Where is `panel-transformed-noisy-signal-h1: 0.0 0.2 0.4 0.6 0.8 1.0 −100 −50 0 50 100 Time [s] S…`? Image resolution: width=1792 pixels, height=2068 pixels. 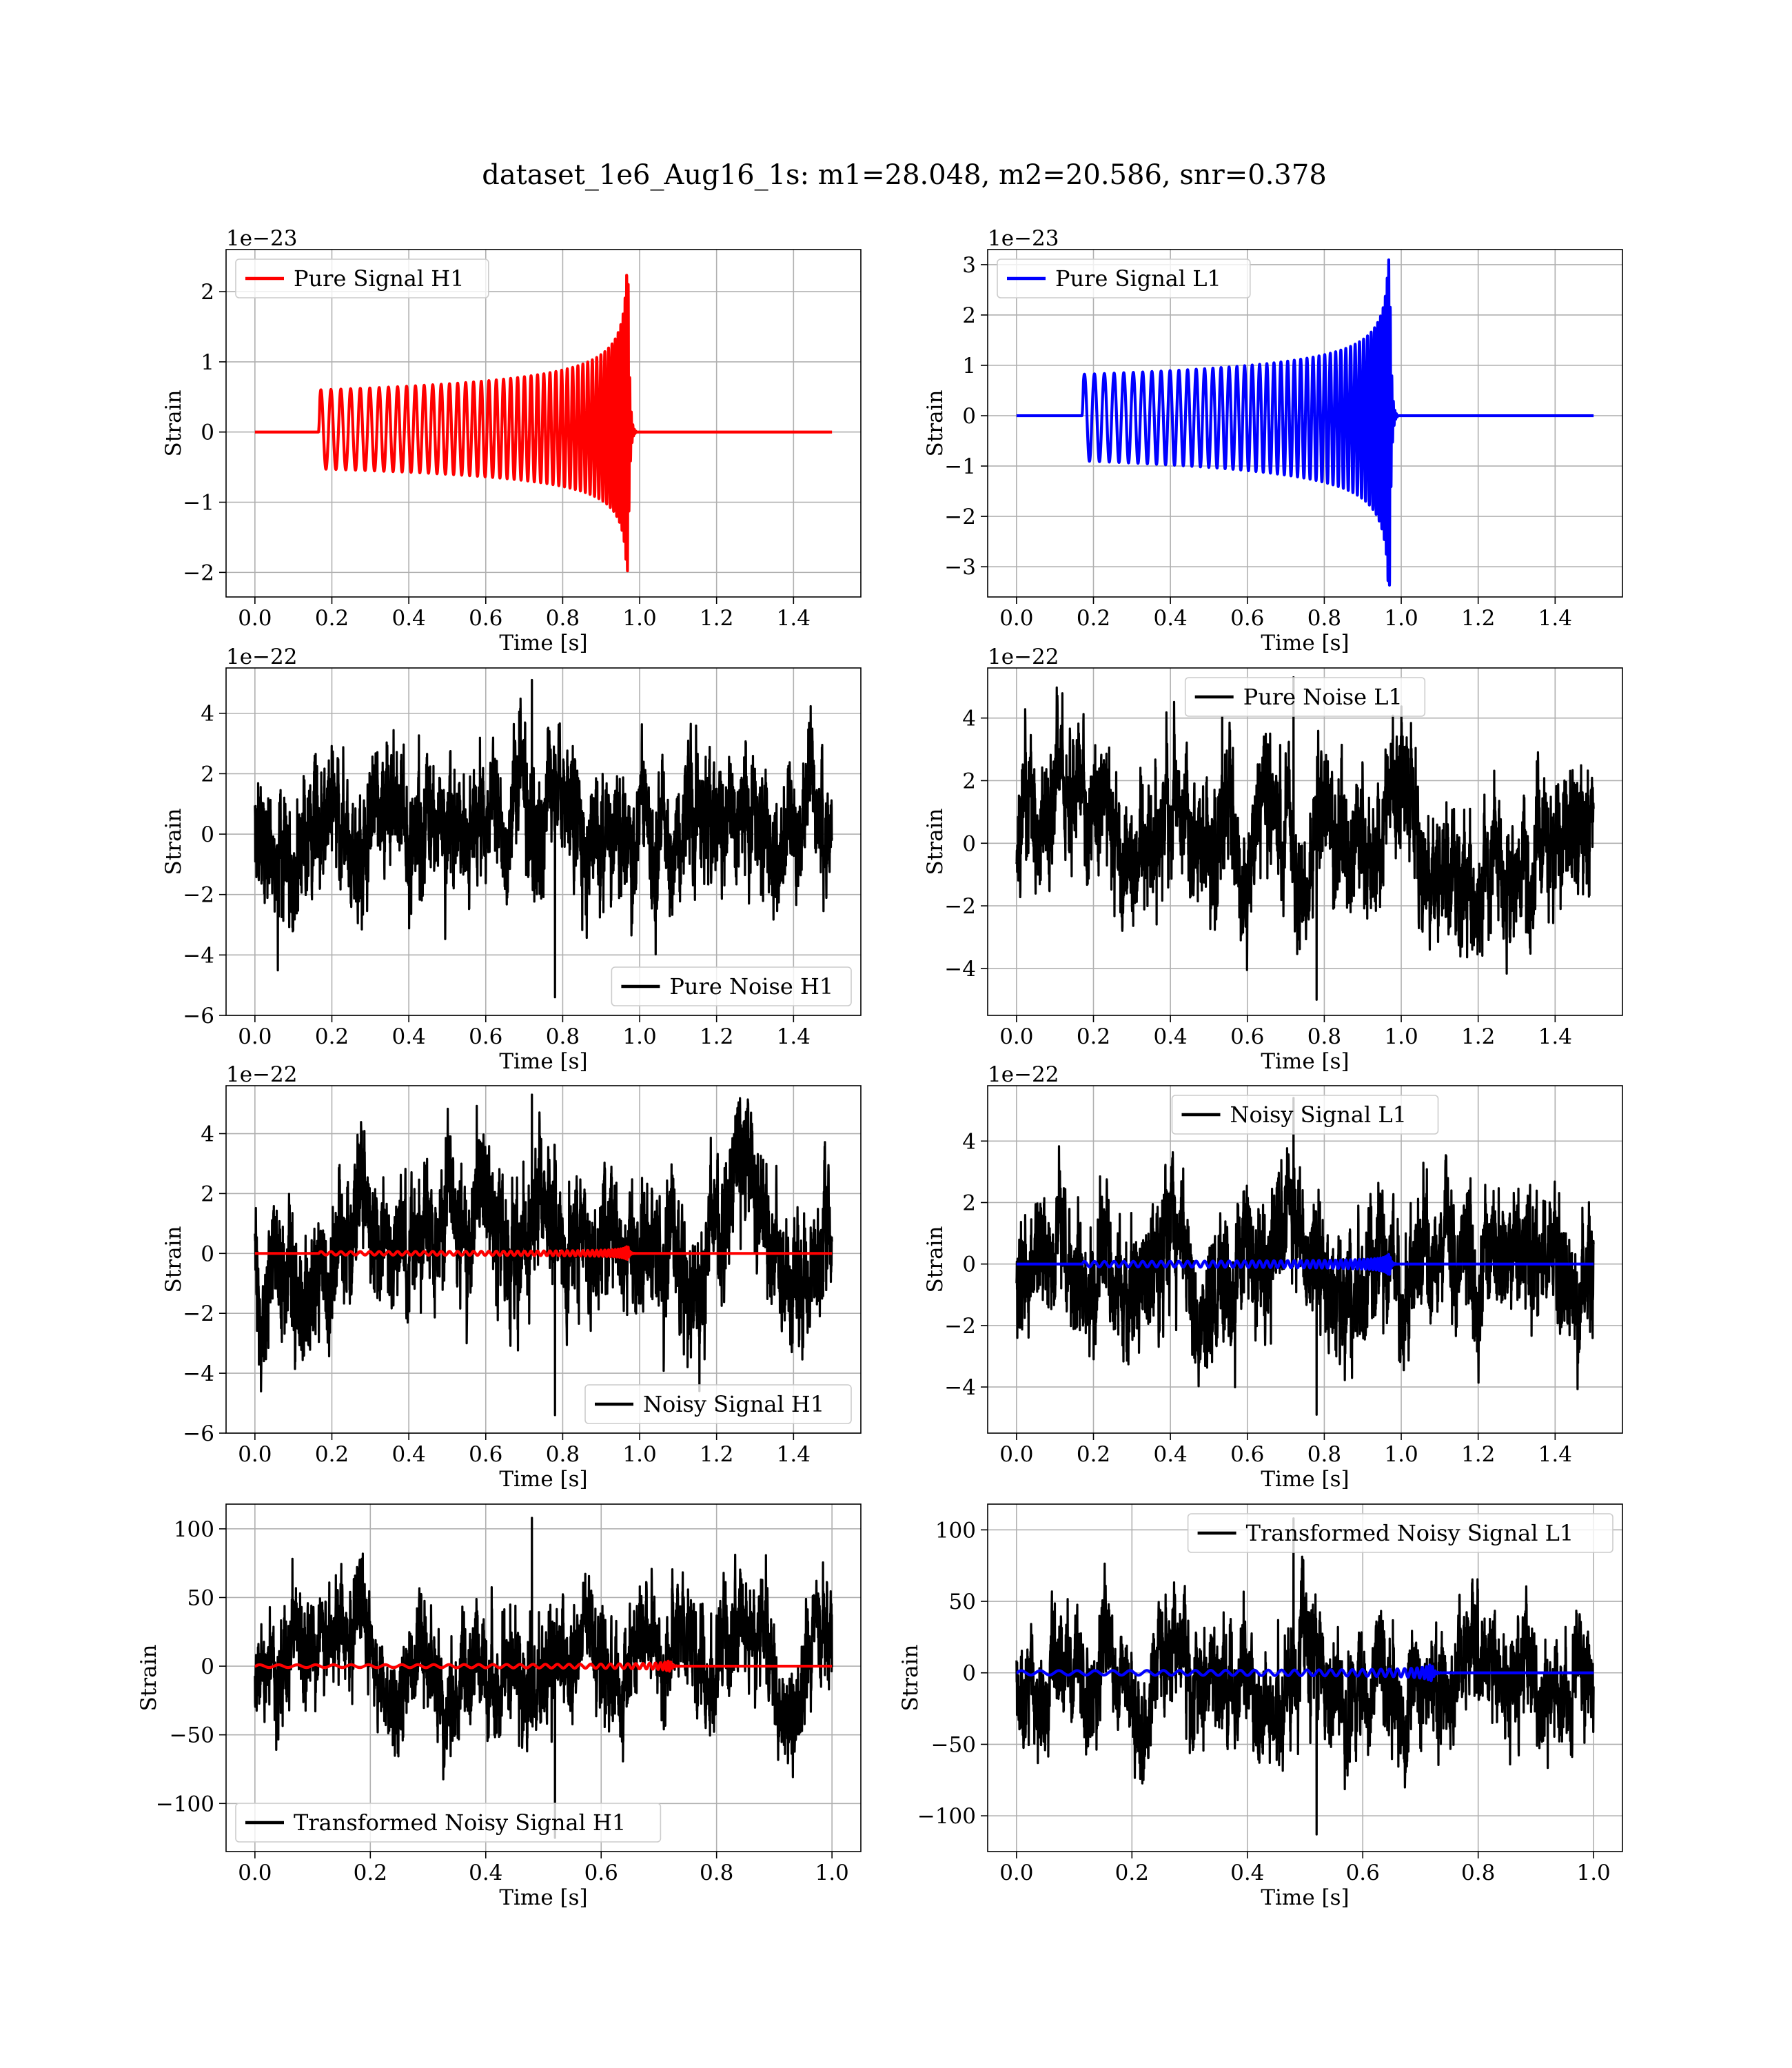
panel-transformed-noisy-signal-h1: 0.0 0.2 0.4 0.6 0.8 1.0 −100 −50 0 50 100 Time [s] S… is located at coordinates (499, 1706).